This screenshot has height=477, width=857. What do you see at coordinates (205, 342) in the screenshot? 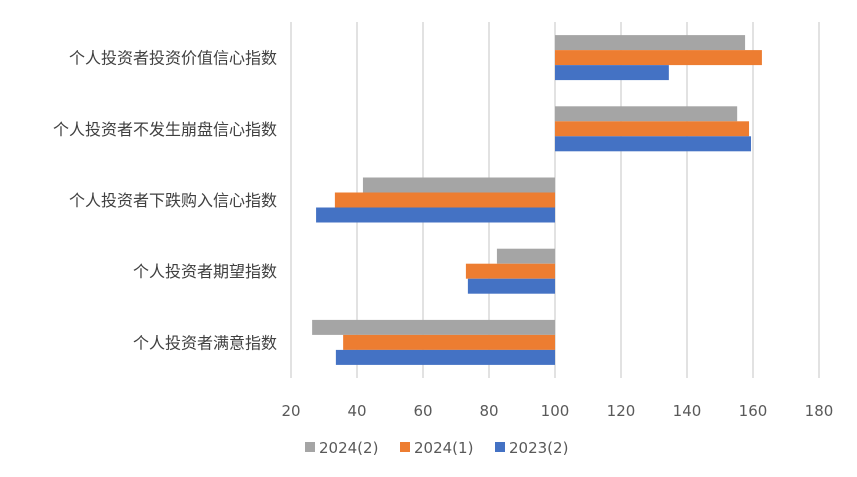
I see `category-label: 个人投资者满意指数` at bounding box center [205, 342].